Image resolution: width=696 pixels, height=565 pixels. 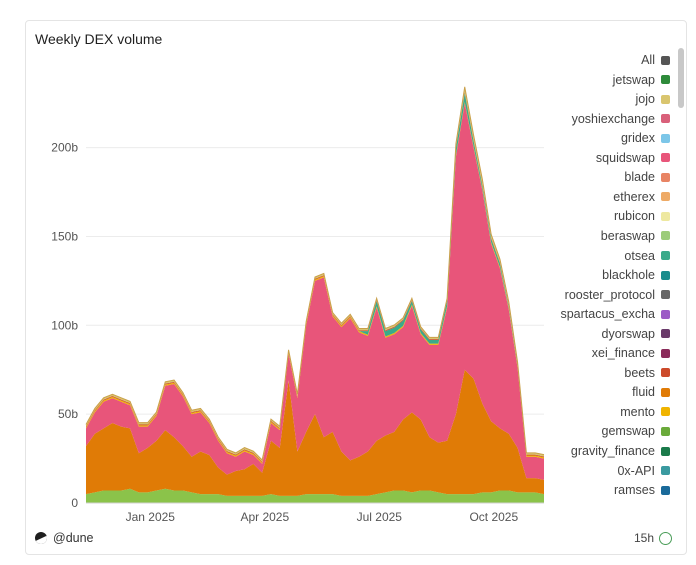 I want to click on legend-item: blackhole, so click(x=636, y=275).